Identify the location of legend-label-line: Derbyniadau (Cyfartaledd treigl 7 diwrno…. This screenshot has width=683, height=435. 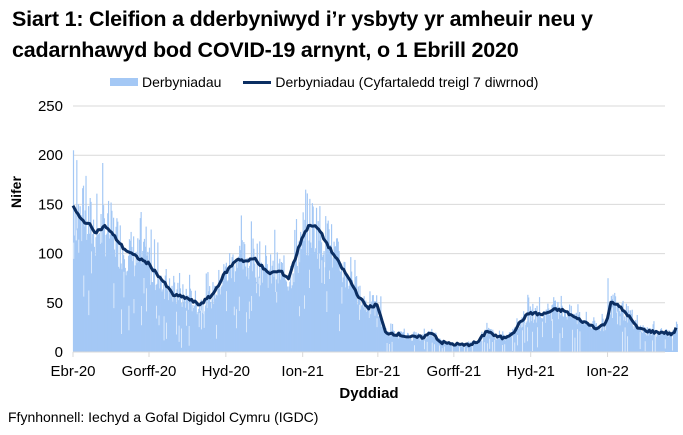
(407, 82).